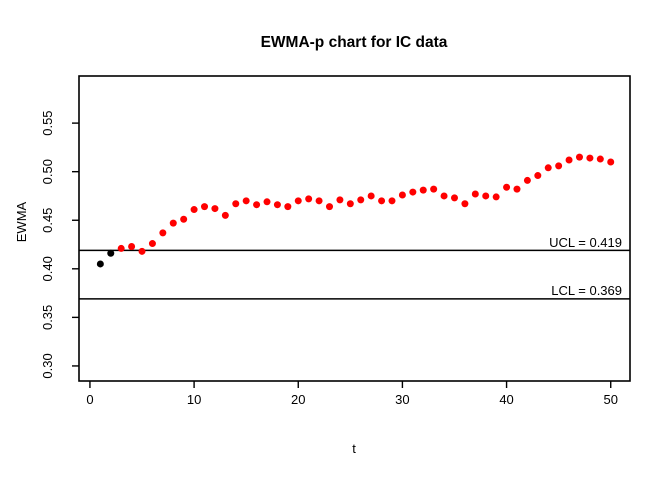 This screenshot has height=485, width=672. What do you see at coordinates (89, 399) in the screenshot?
I see `x-tick-label: 0` at bounding box center [89, 399].